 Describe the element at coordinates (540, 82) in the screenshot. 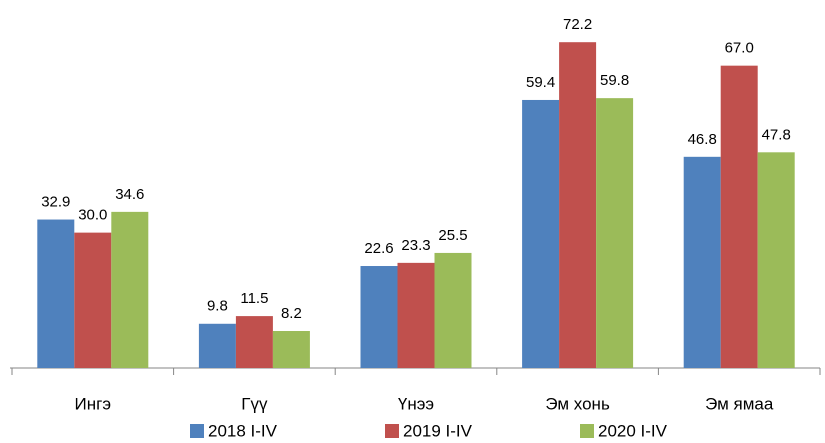

I see `data-label: 59.4` at that location.